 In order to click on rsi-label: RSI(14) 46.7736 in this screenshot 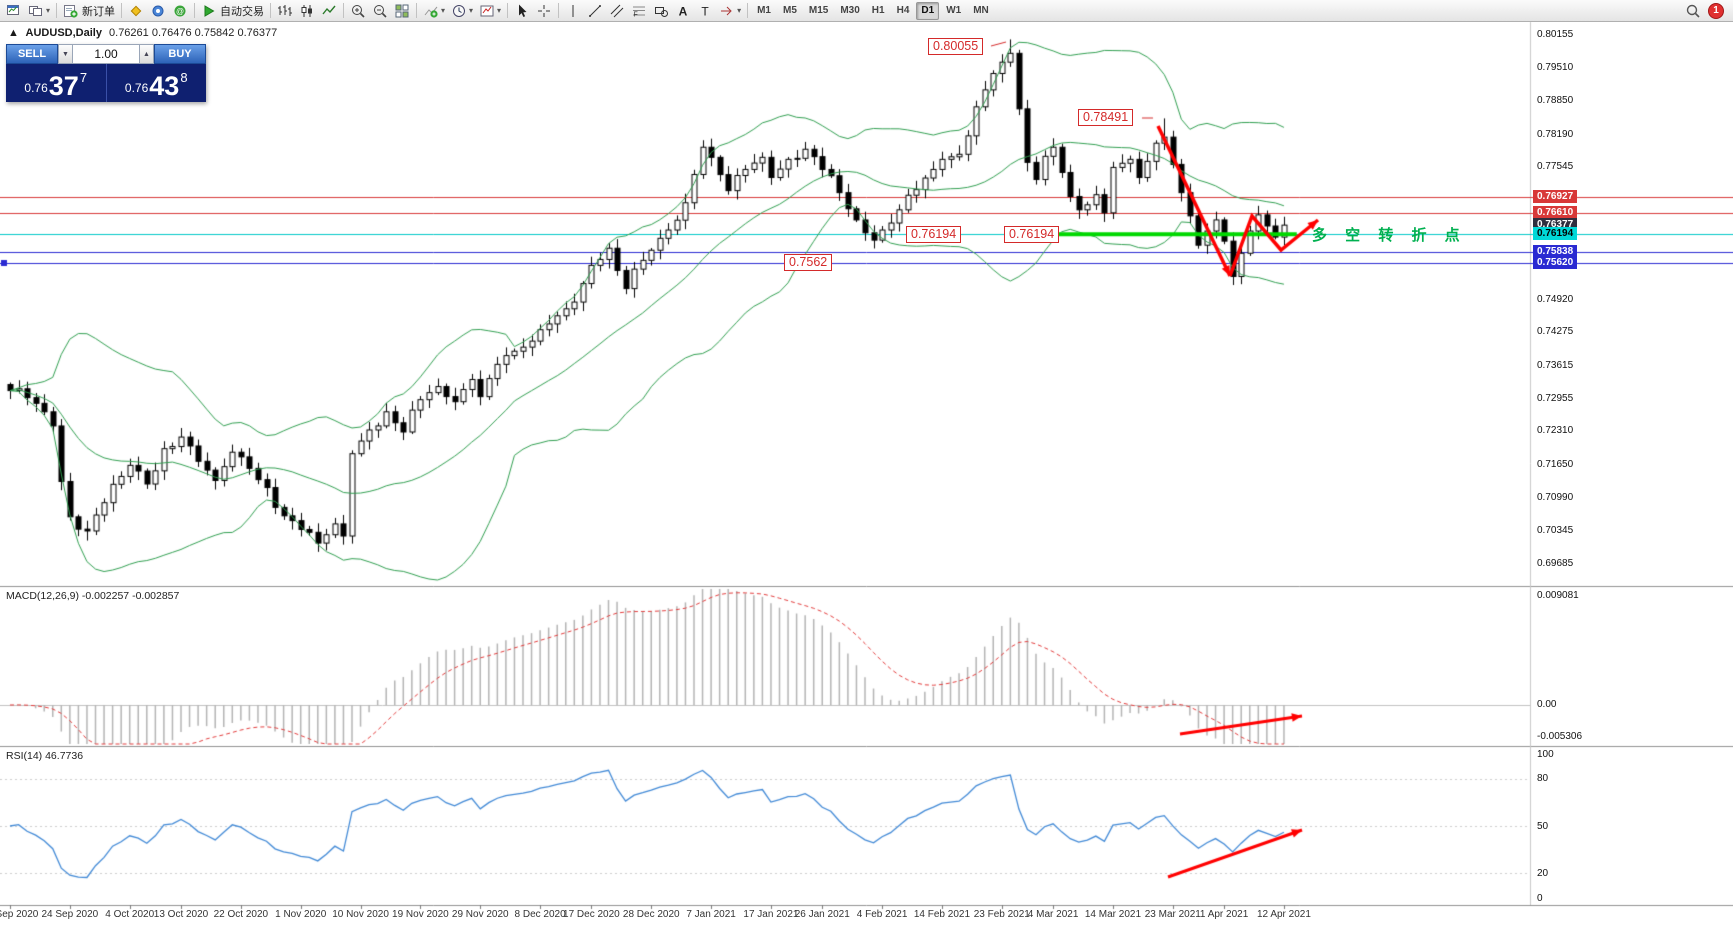, I will do `click(45, 756)`.